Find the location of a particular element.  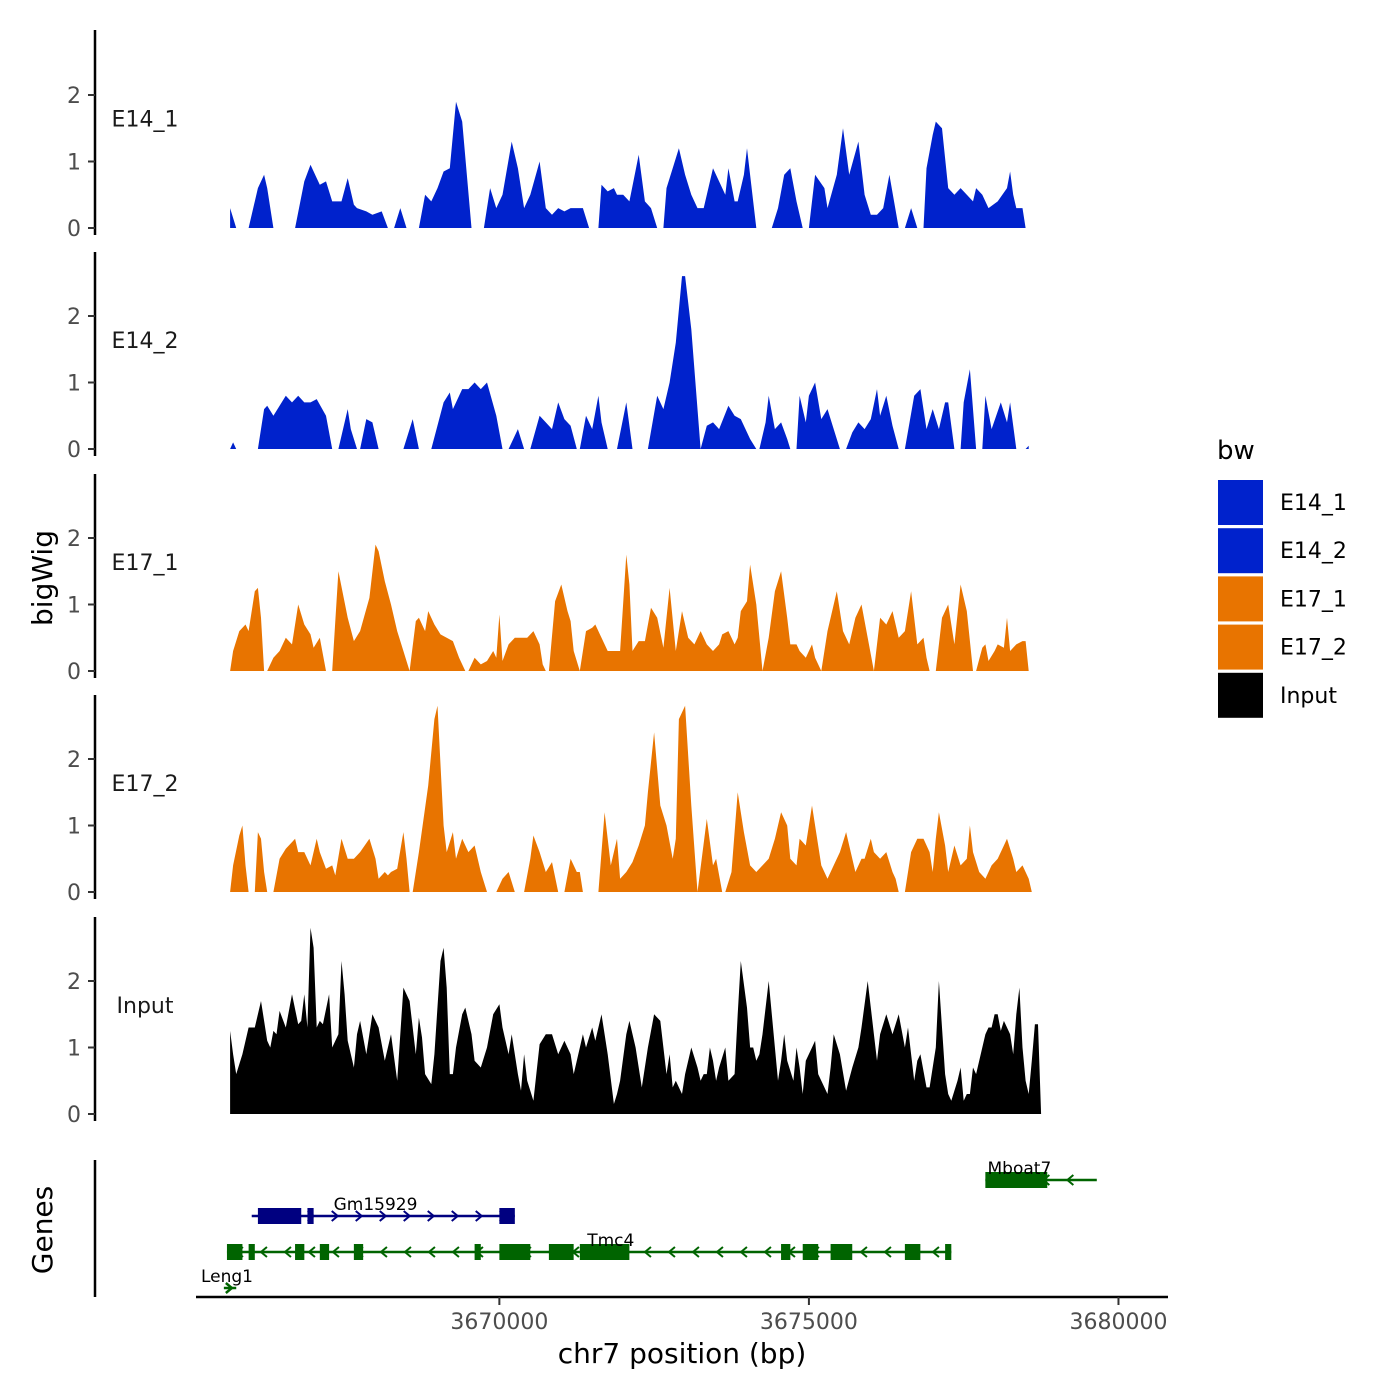

area-Input is located at coordinates (636, 1020).